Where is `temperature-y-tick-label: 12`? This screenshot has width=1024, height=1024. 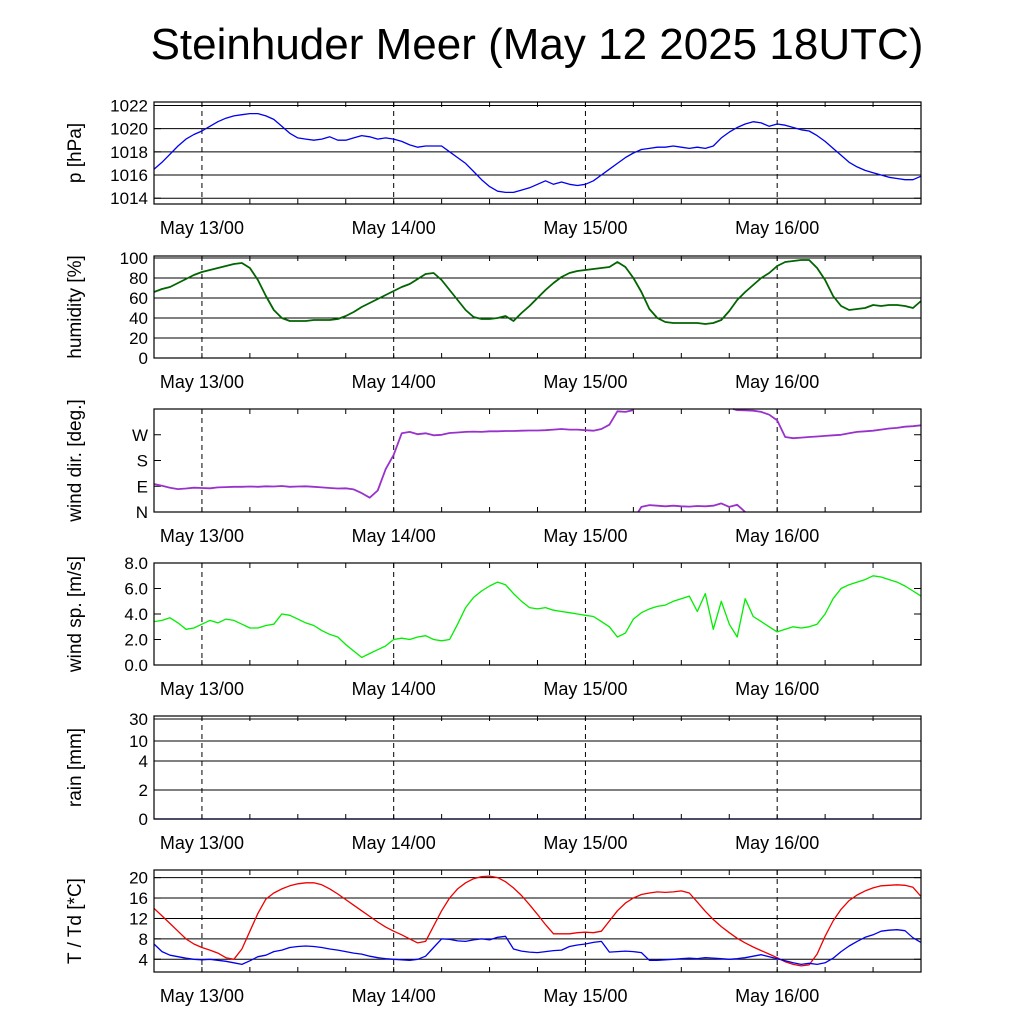
temperature-y-tick-label: 12 is located at coordinates (138, 918).